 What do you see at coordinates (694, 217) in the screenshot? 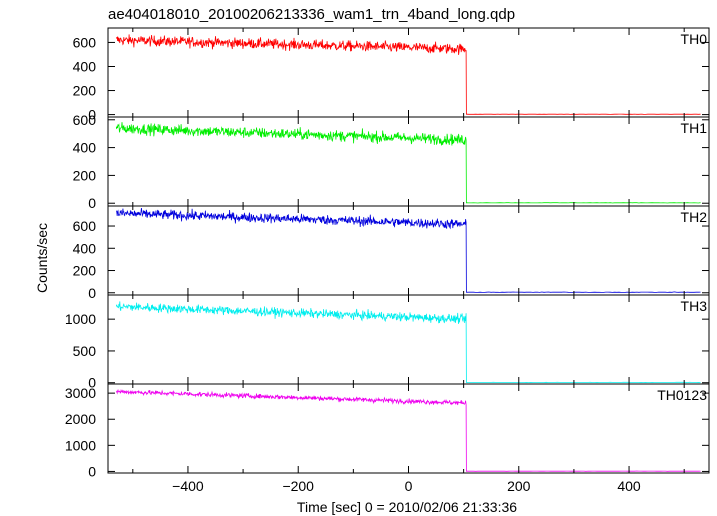
I see `panel-label-th2: TH2` at bounding box center [694, 217].